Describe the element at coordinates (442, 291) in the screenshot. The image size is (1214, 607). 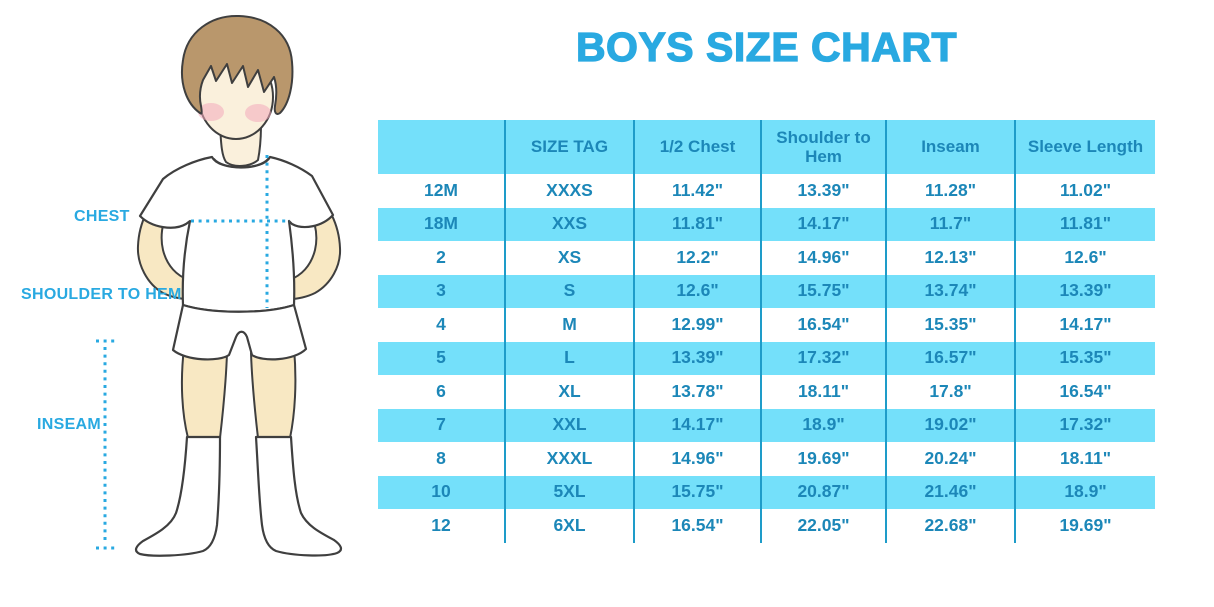
I see `table-cell: 3` at that location.